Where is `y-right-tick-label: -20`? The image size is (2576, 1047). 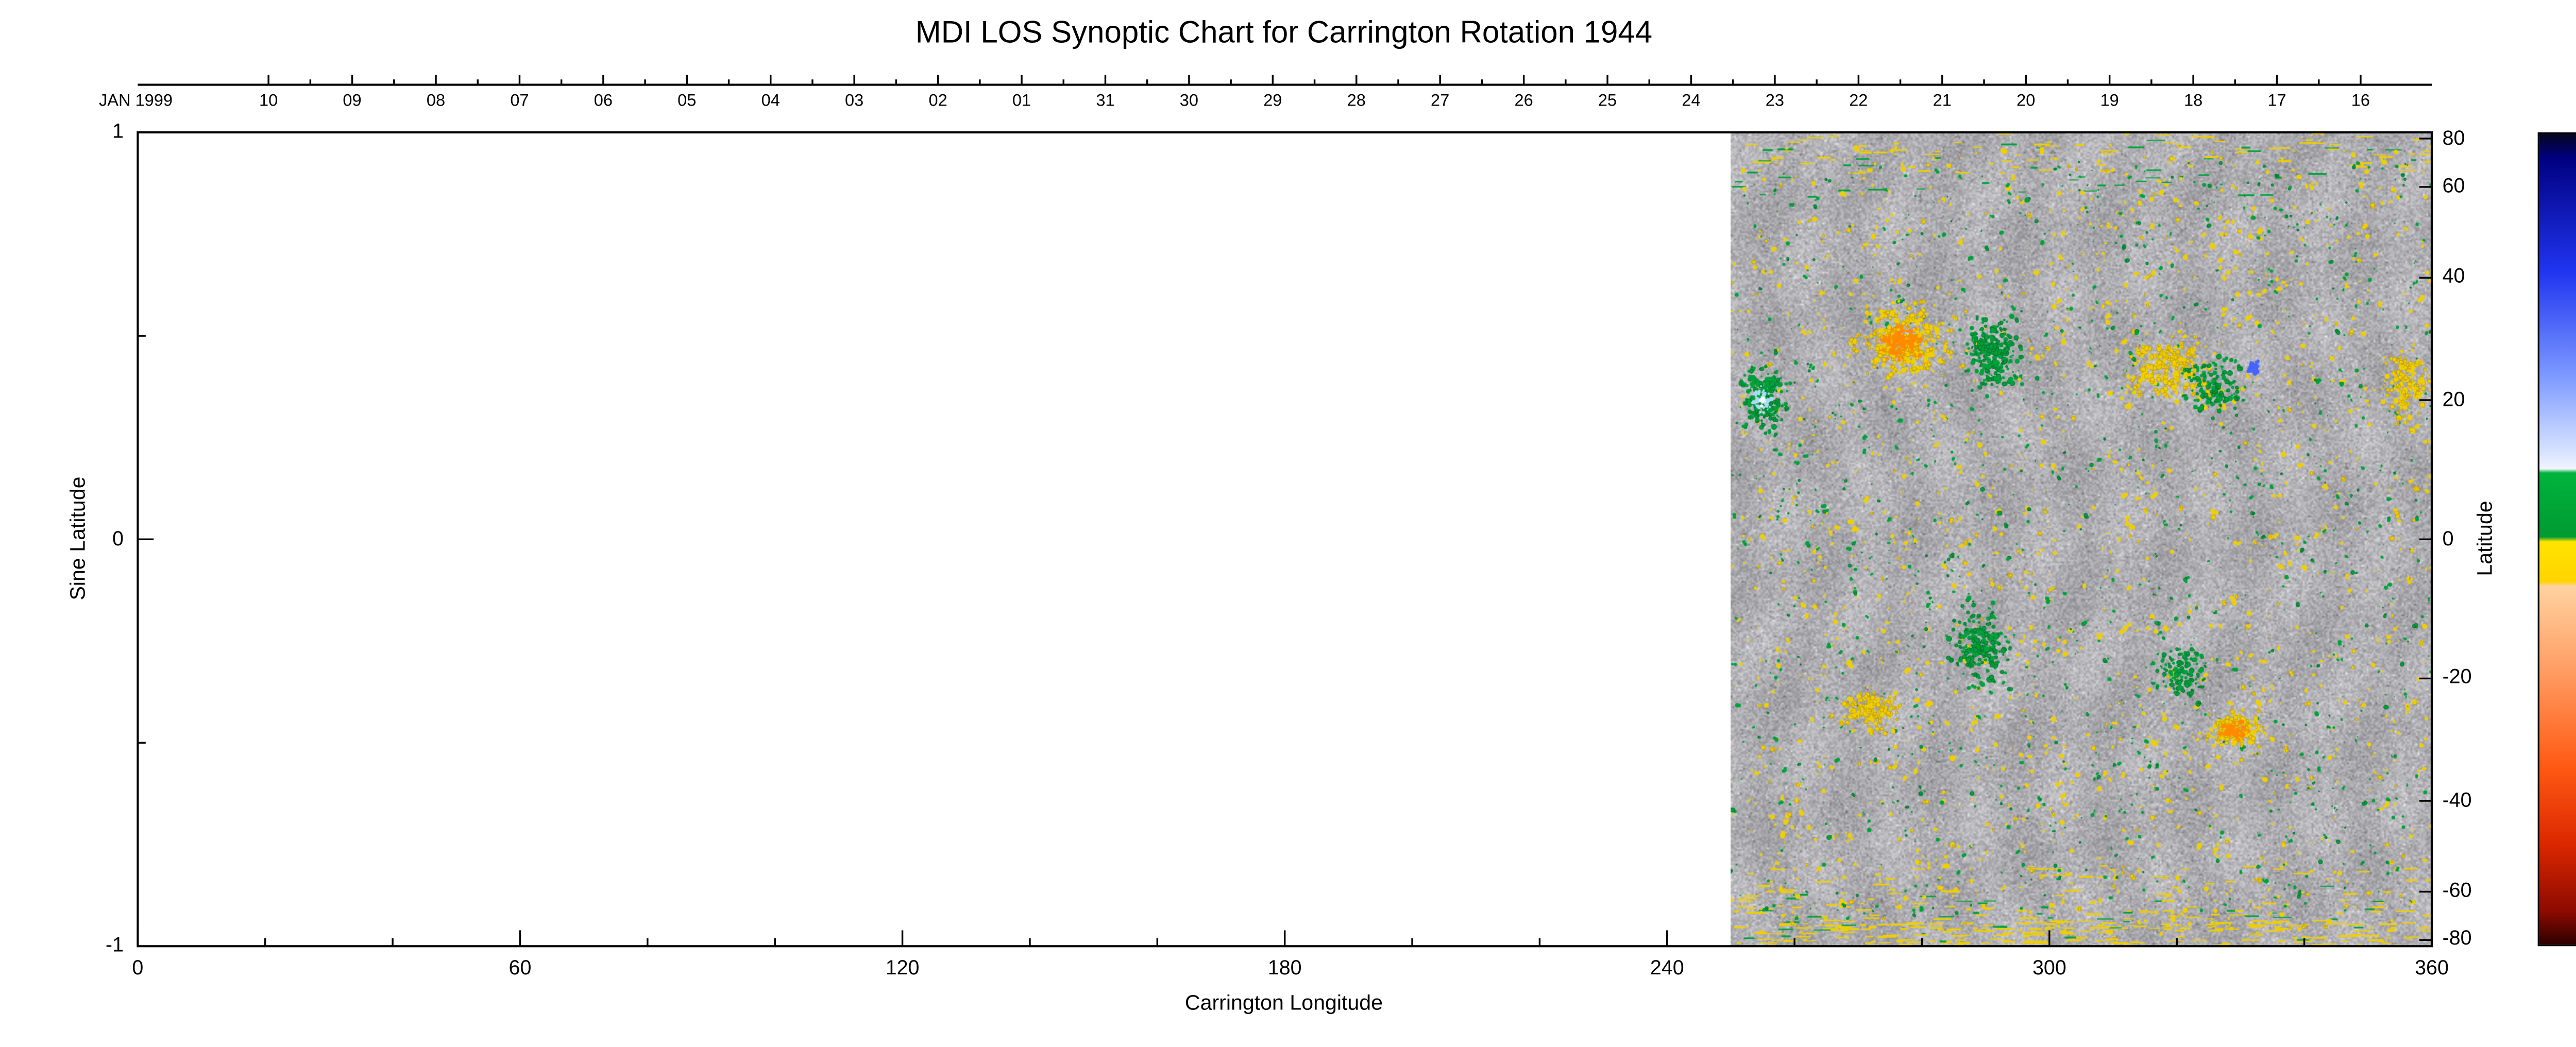 y-right-tick-label: -20 is located at coordinates (2457, 678).